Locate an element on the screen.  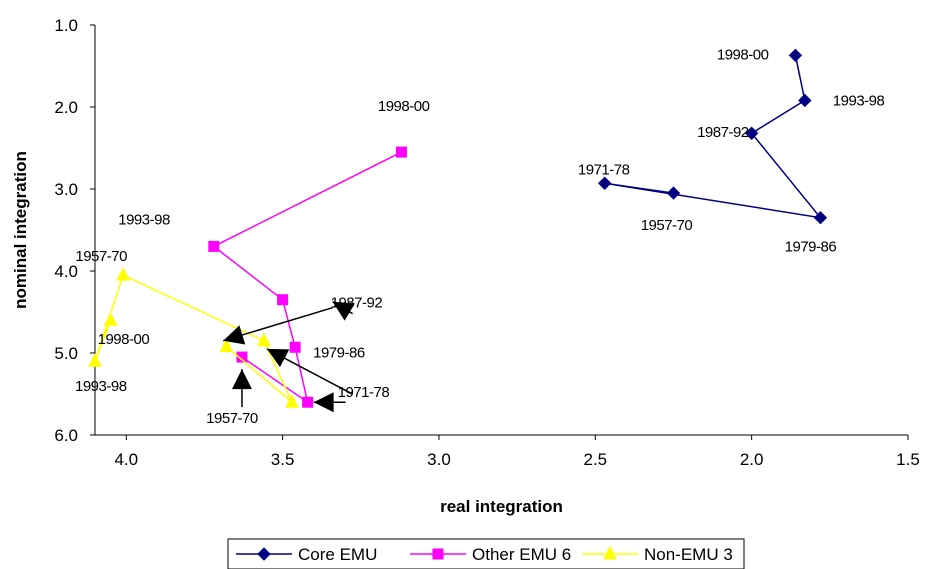
point-label: 1987-92 is located at coordinates (723, 132).